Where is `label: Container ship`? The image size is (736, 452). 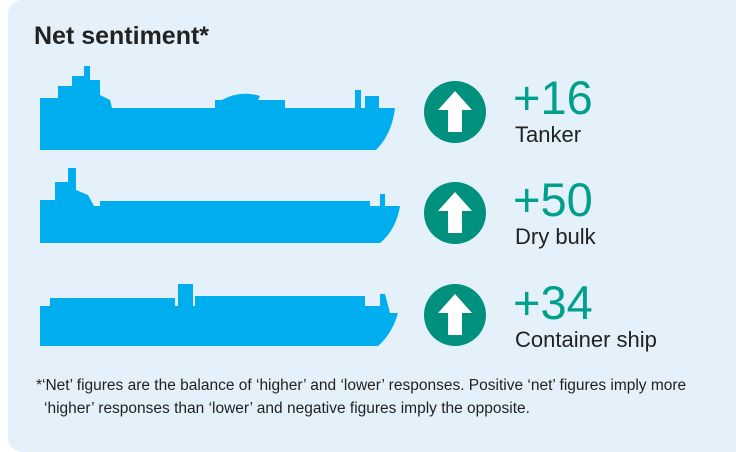
label: Container ship is located at coordinates (586, 339).